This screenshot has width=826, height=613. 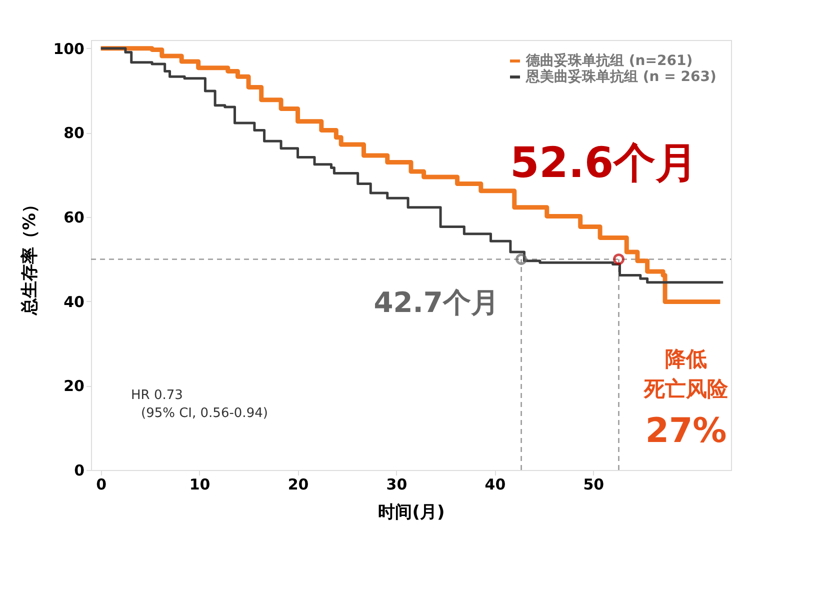 I want to click on annotation: 52.6个月, so click(x=604, y=163).